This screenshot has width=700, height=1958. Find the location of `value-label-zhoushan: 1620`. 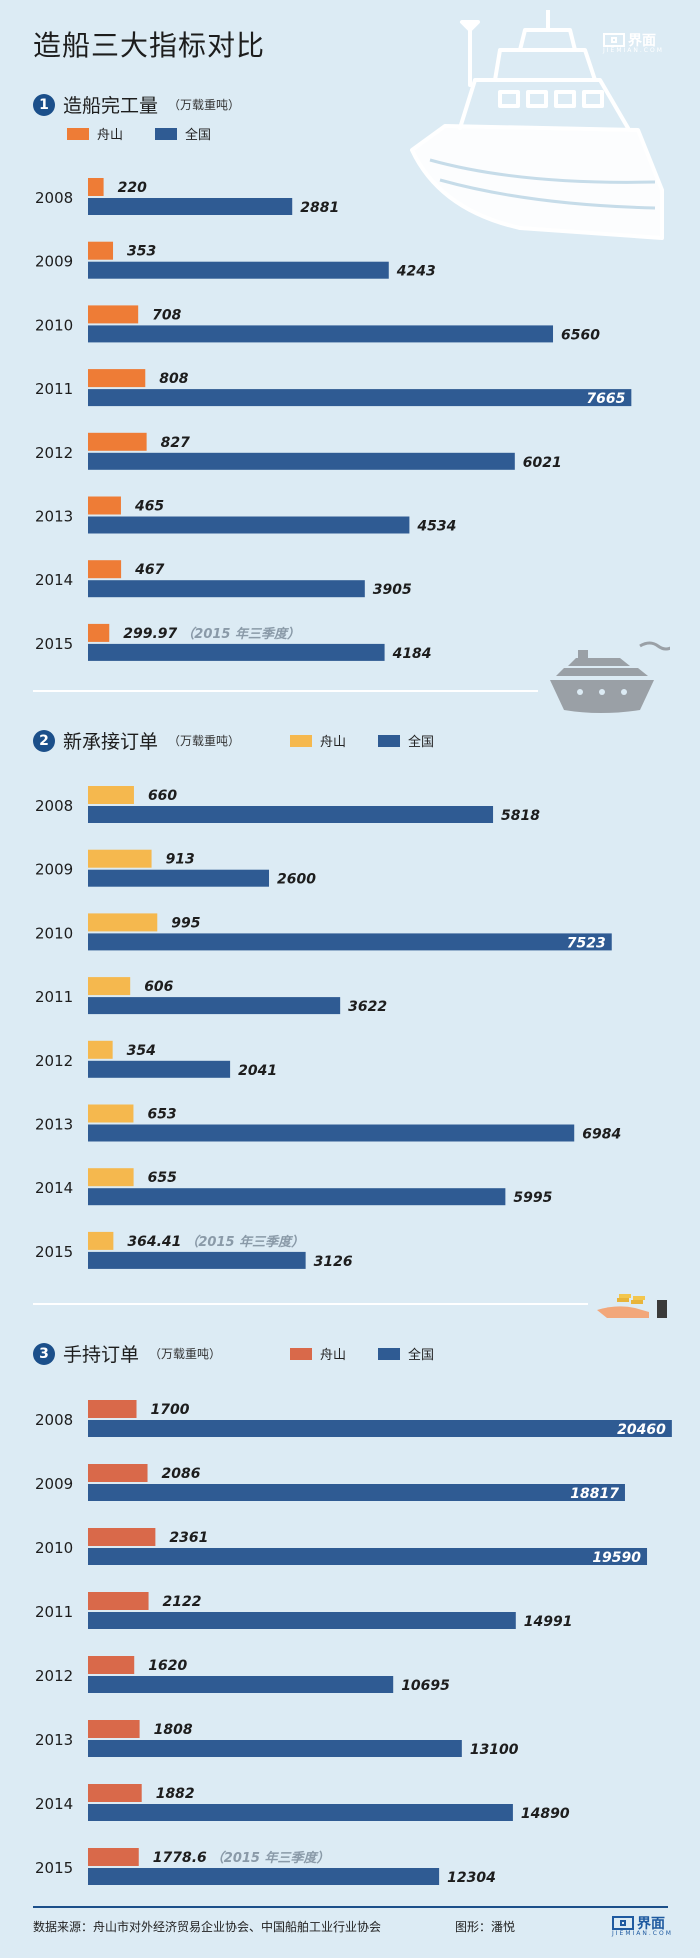

value-label-zhoushan: 1620 is located at coordinates (167, 1666).